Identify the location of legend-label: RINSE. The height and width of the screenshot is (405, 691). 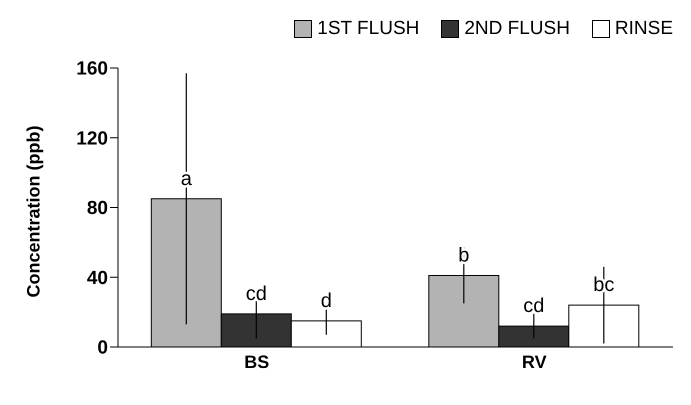
(643, 29).